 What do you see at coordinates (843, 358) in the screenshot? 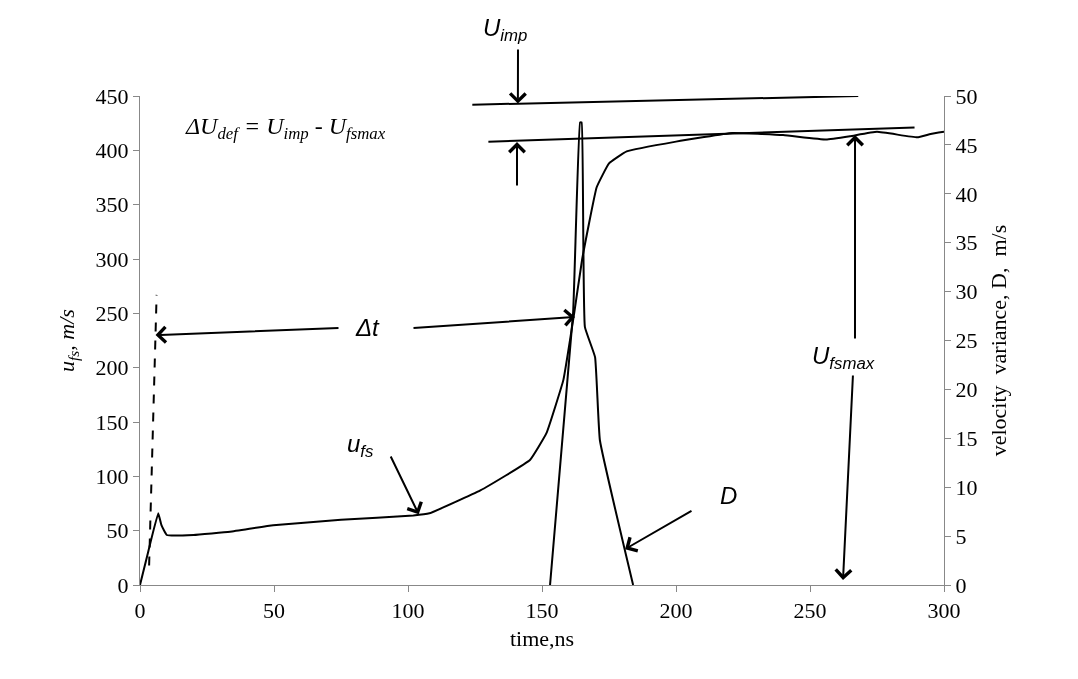
I see `annotation: U$_{fsmax}$` at bounding box center [843, 358].